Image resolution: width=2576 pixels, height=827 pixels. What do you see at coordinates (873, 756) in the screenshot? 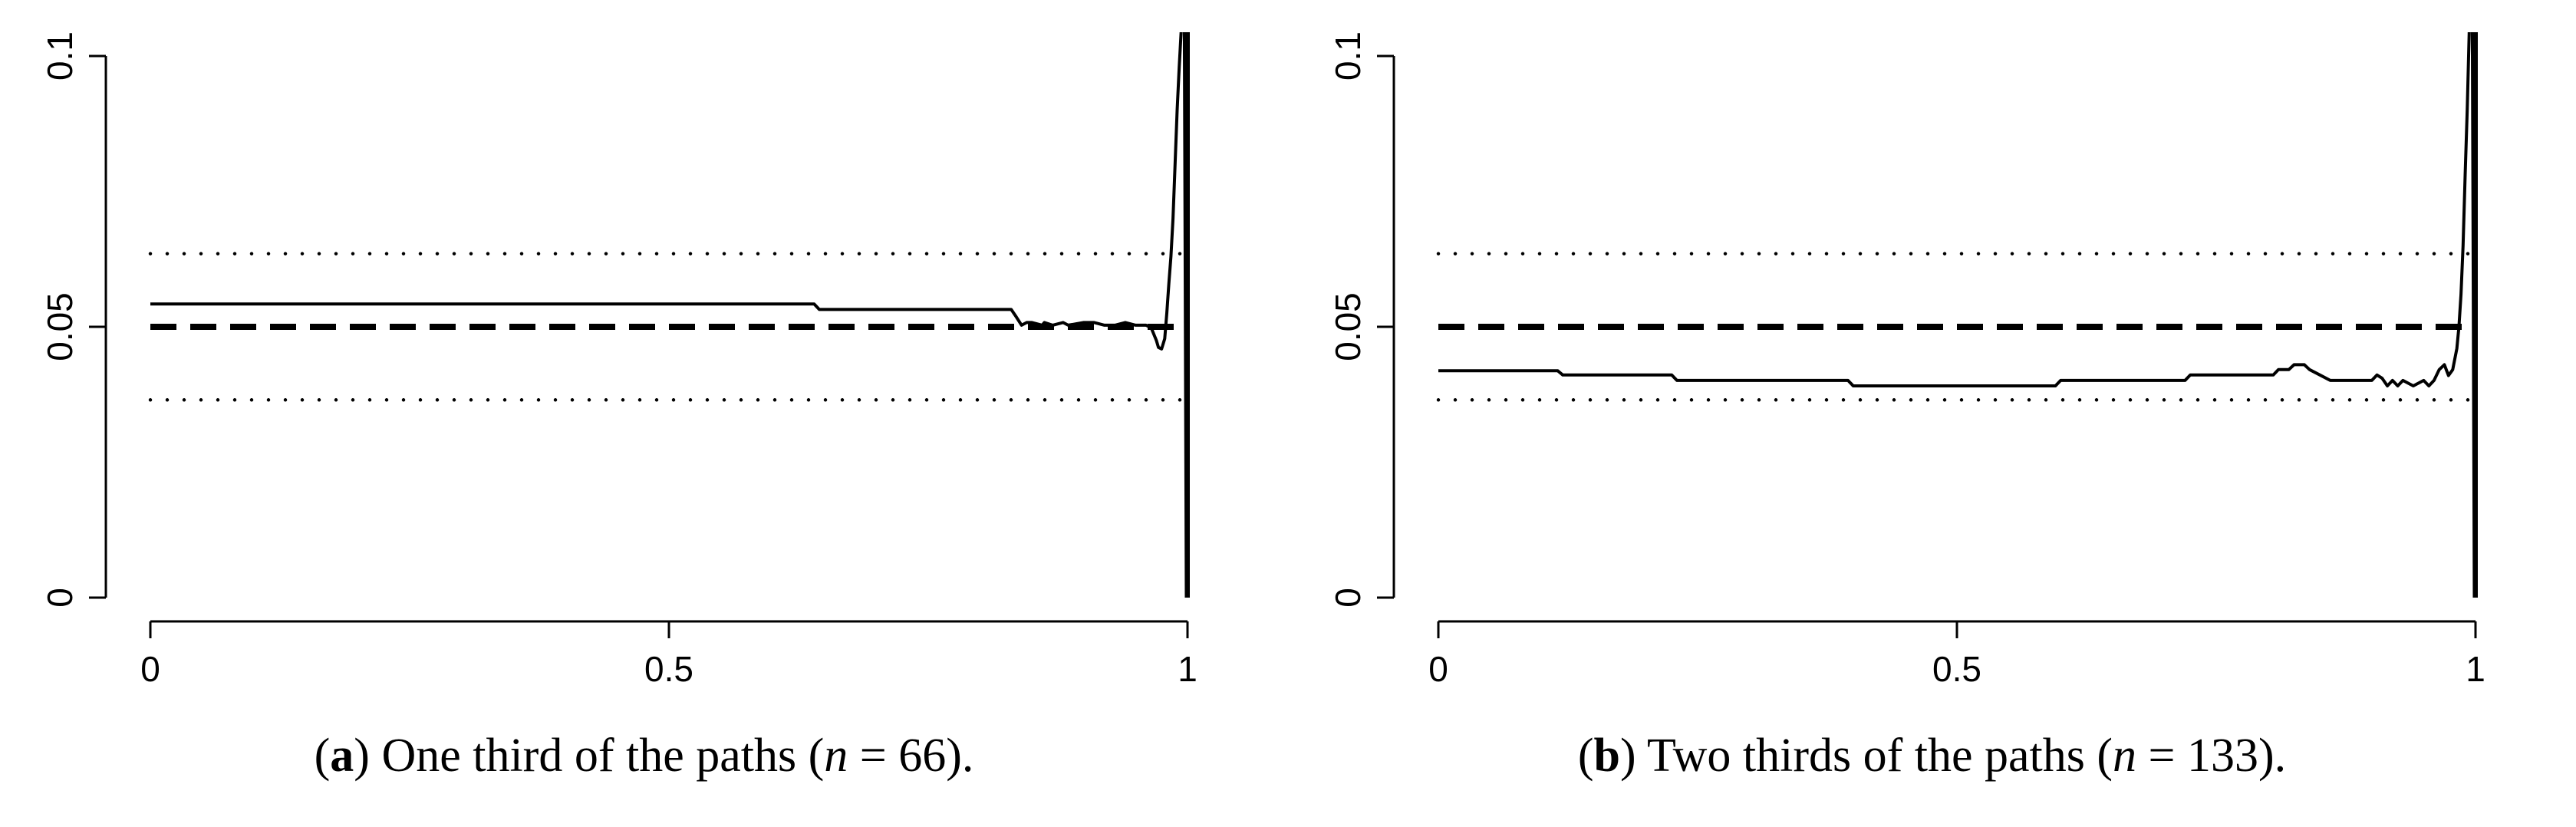
I see `caption-a-equals: =` at bounding box center [873, 756].